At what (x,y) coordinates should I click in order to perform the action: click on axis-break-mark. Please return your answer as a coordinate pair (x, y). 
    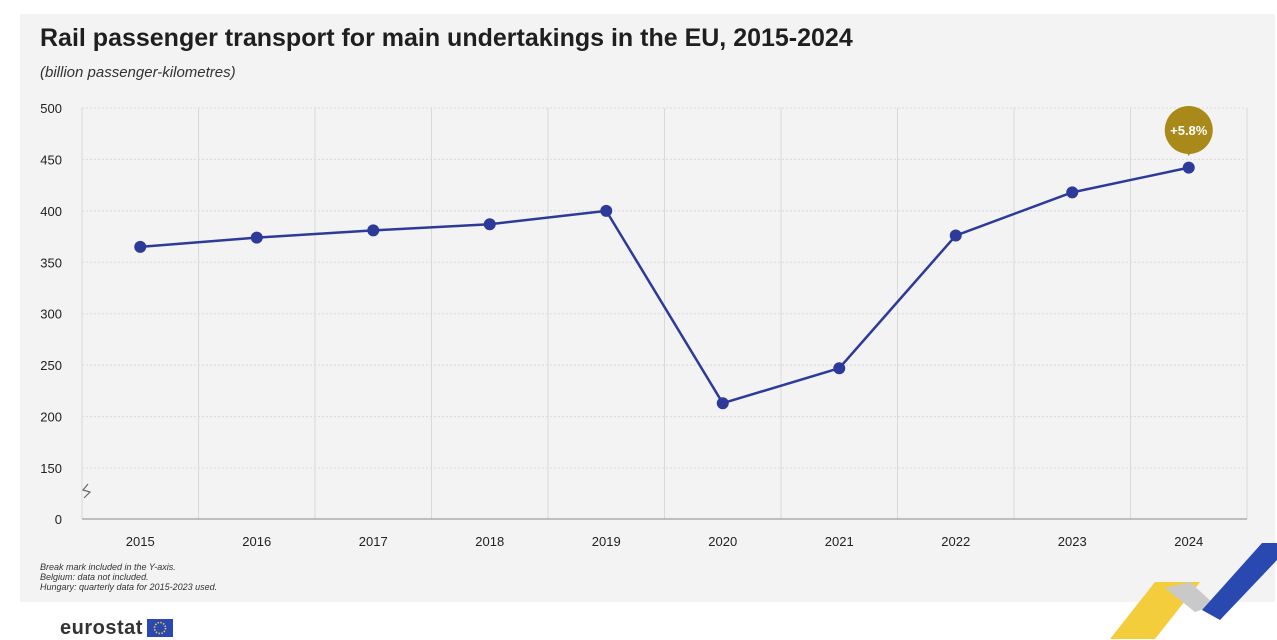
    Looking at the image, I should click on (86, 491).